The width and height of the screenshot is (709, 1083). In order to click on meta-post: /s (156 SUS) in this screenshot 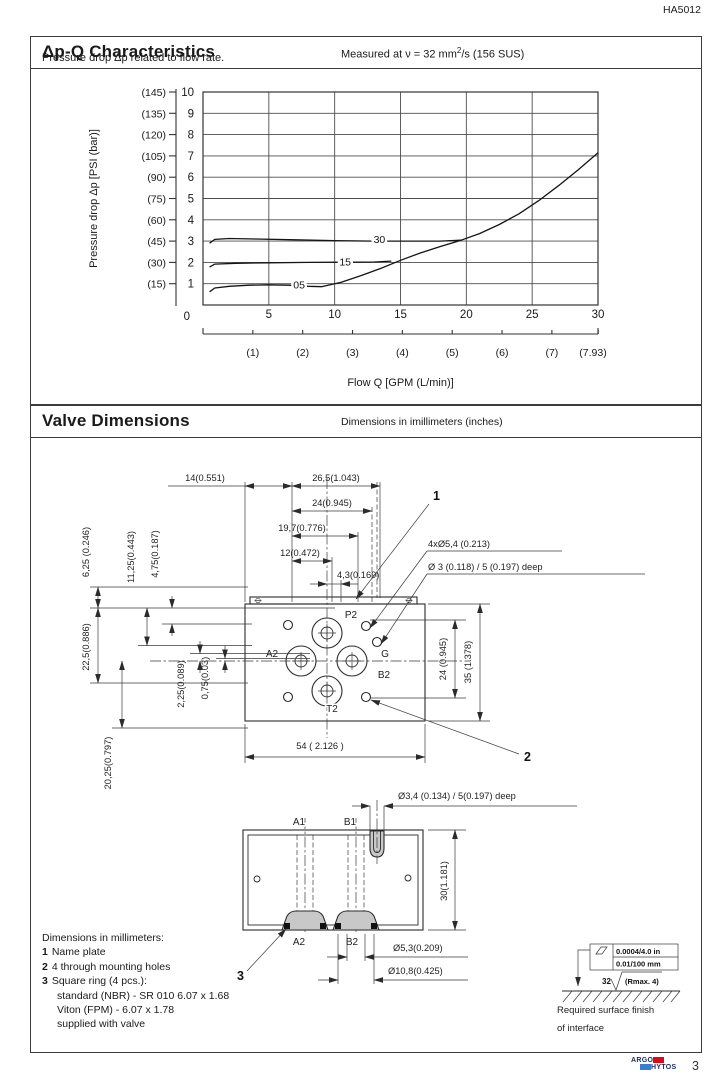, I will do `click(493, 54)`.